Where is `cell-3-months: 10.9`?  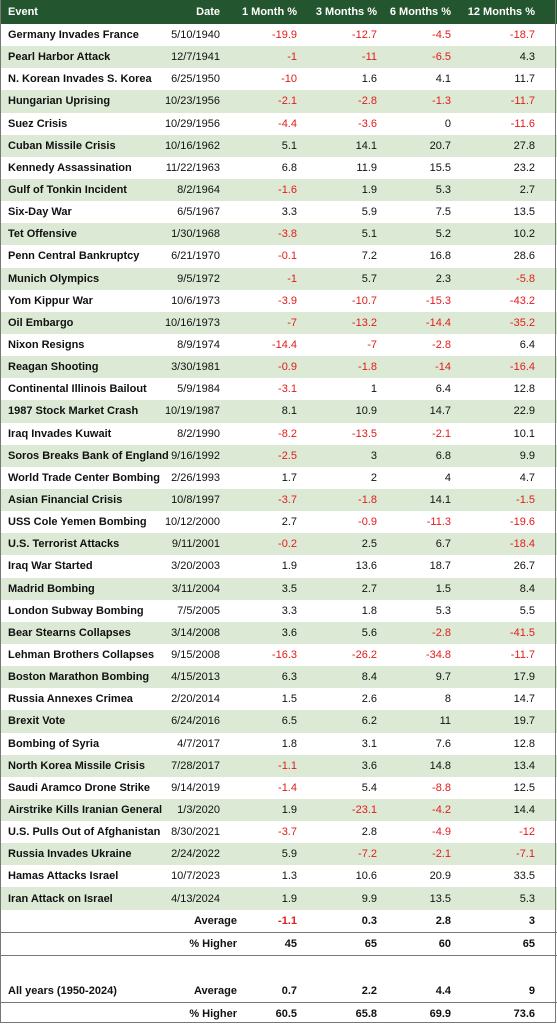 cell-3-months: 10.9 is located at coordinates (366, 411).